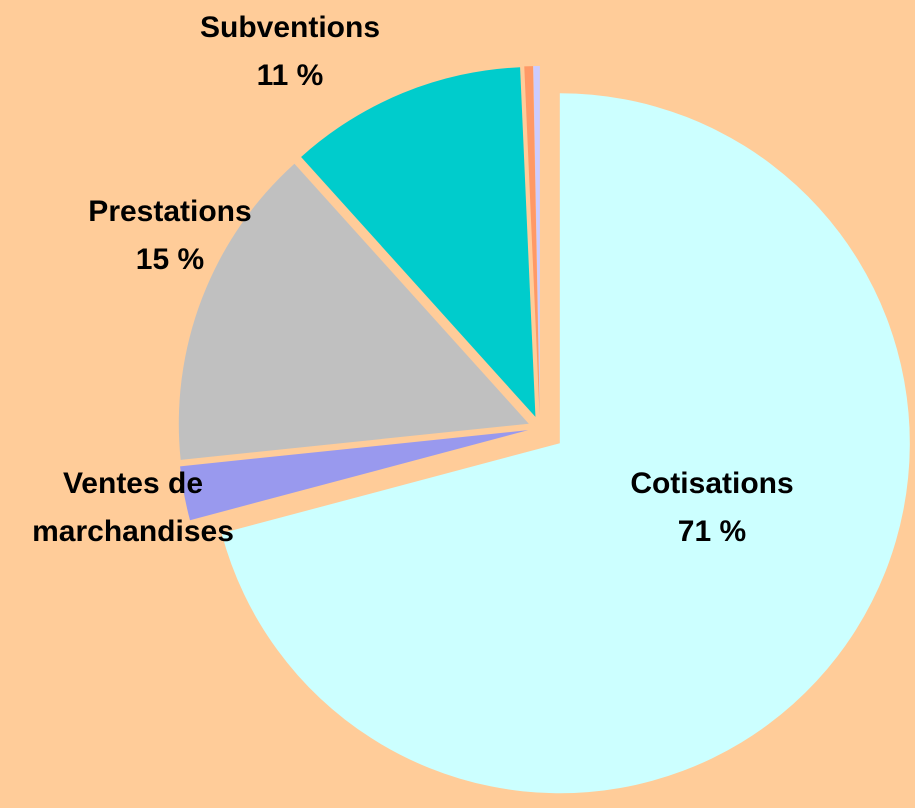  I want to click on slice-label: Prestations 15 %, so click(169, 236).